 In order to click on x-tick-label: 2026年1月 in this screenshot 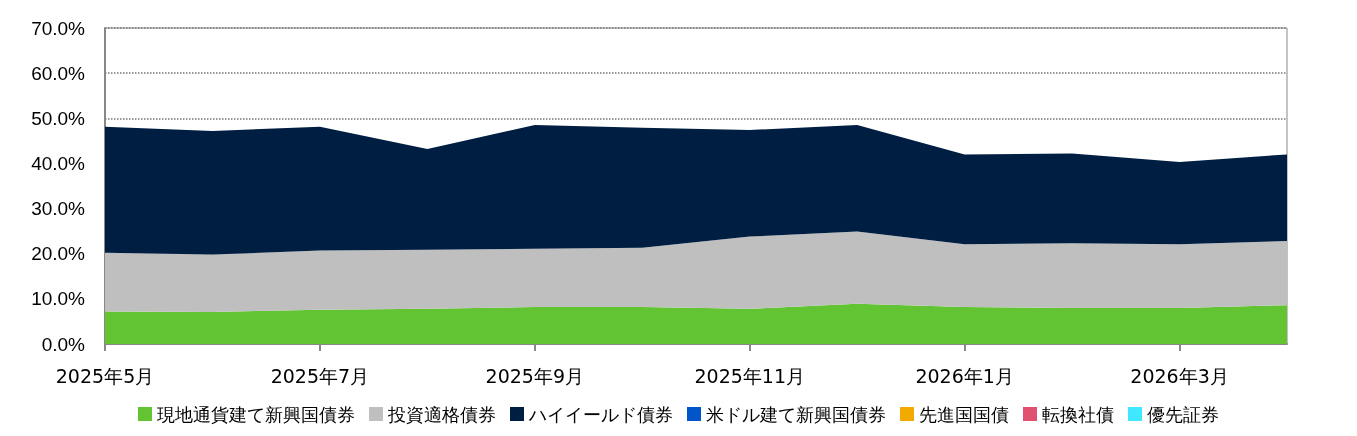, I will do `click(964, 375)`.